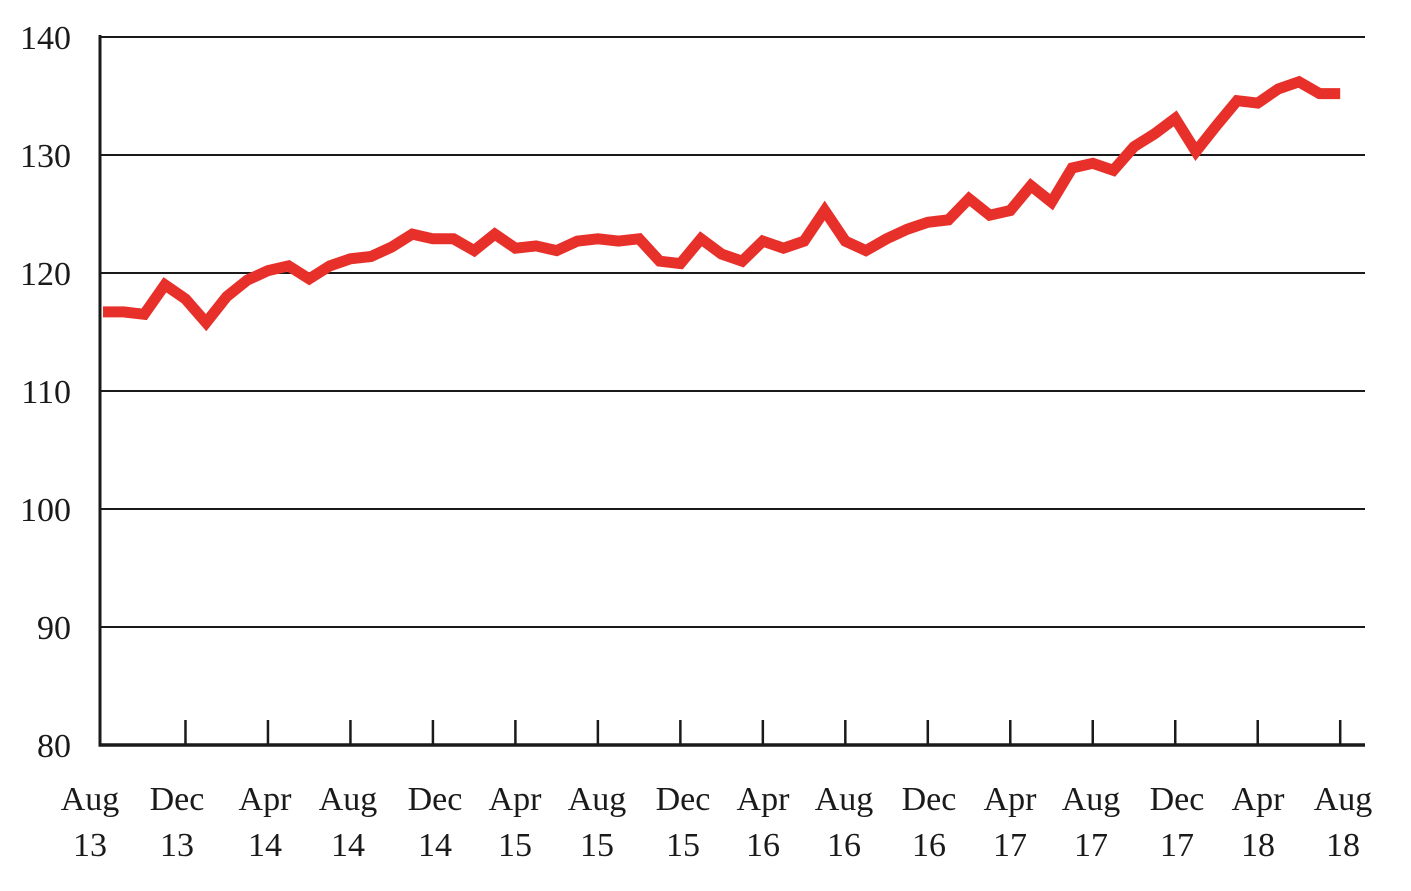  Describe the element at coordinates (54, 628) in the screenshot. I see `y-tick-label: 90` at that location.